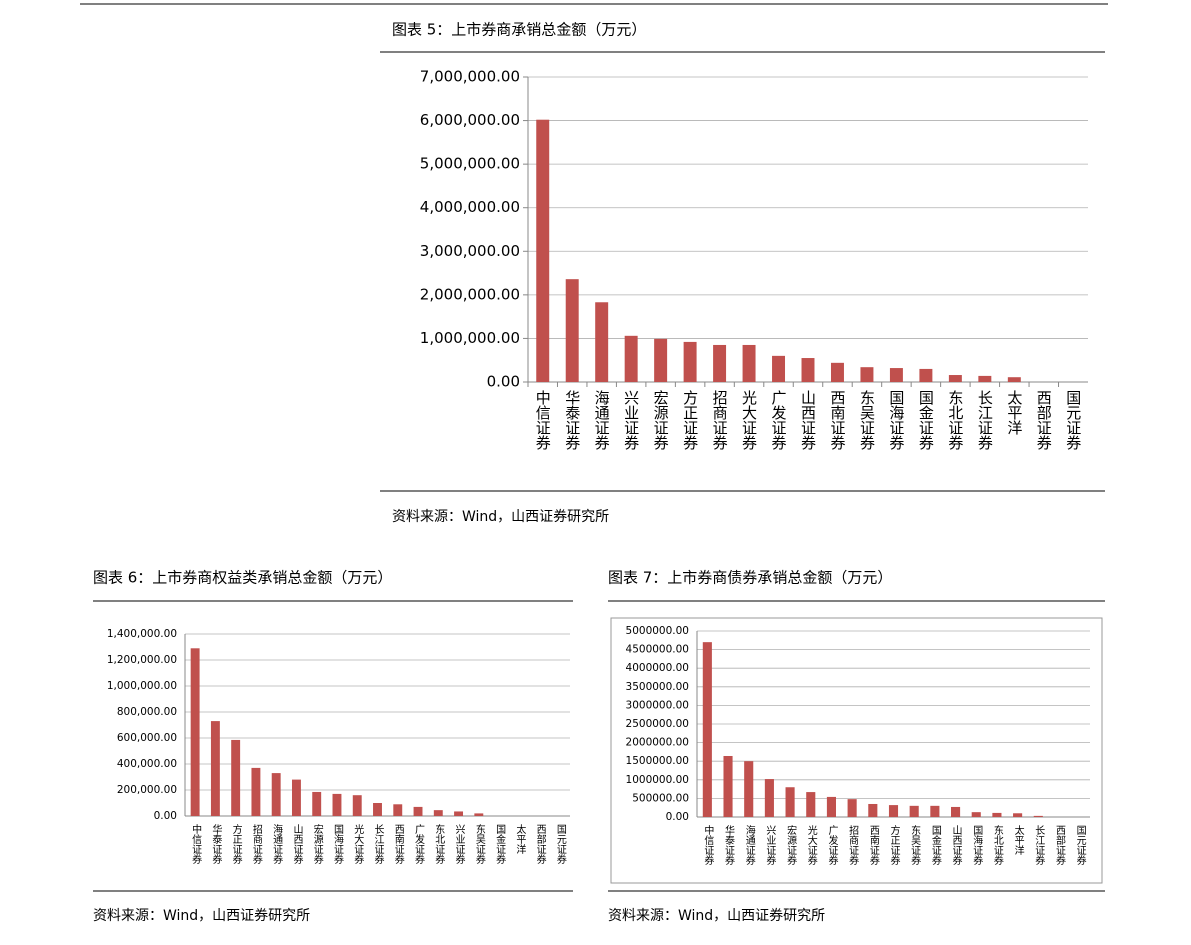 The height and width of the screenshot is (945, 1191). I want to click on y-tick-label: 1,000,000.00, so click(142, 686).